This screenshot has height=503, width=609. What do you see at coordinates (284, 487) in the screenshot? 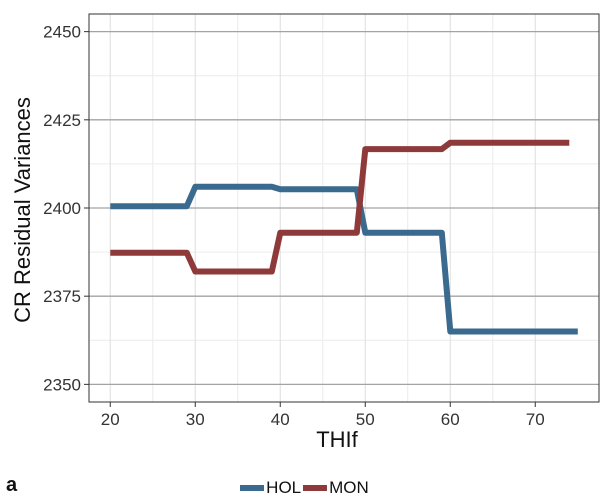
I see `legend-label-hol: HOL` at bounding box center [284, 487].